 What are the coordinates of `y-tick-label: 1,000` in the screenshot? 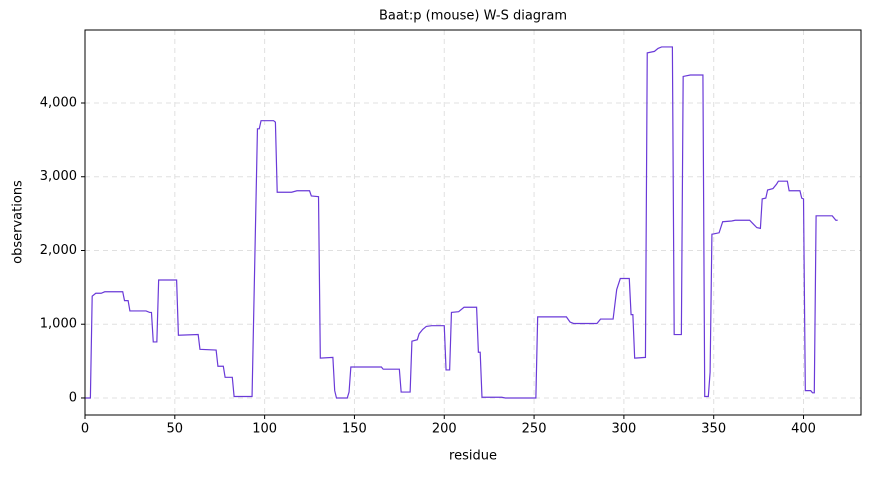 It's located at (58, 324).